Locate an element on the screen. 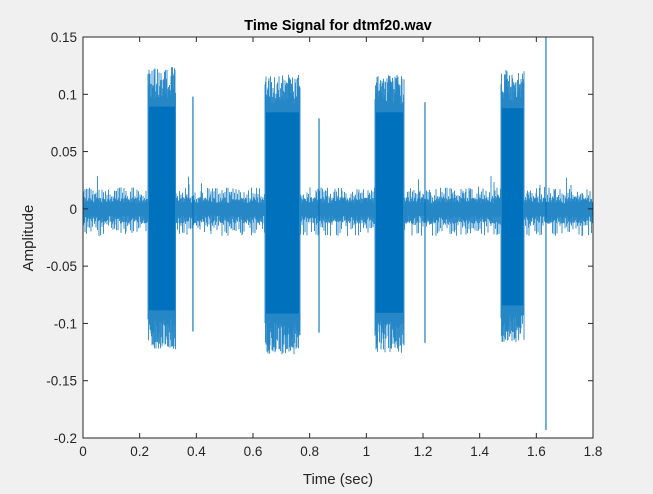  x-tick-label: 1.2 is located at coordinates (423, 451).